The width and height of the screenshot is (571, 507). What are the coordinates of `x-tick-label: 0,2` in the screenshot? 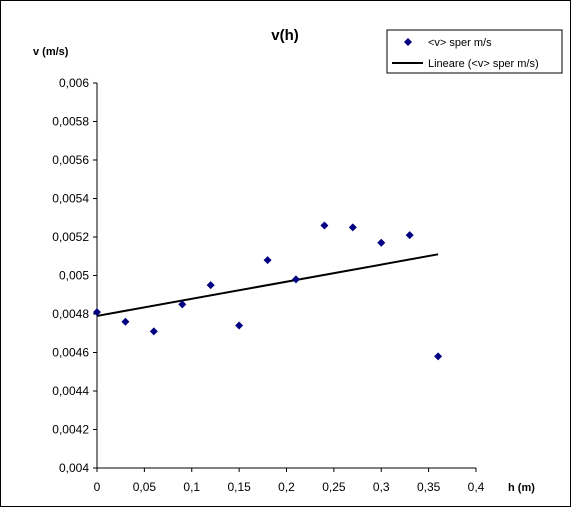 It's located at (286, 487).